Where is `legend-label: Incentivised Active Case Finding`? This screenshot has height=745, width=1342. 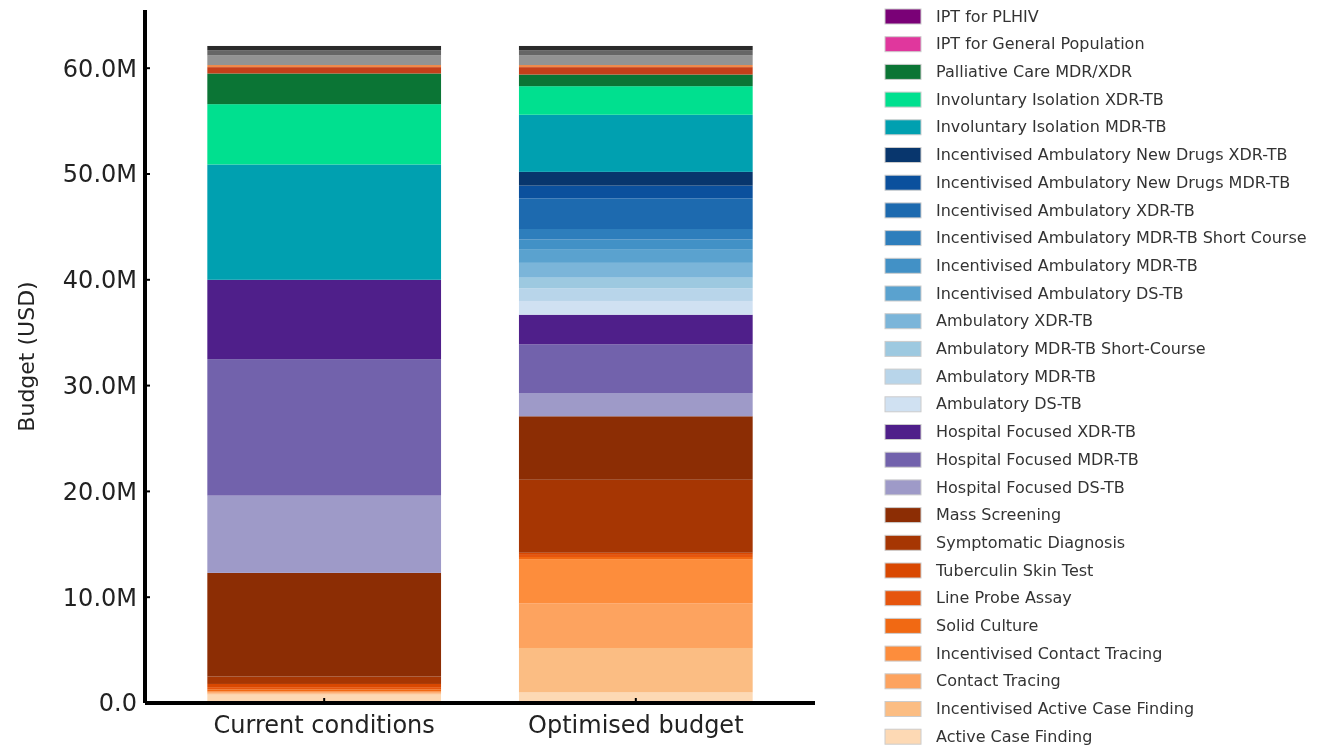 legend-label: Incentivised Active Case Finding is located at coordinates (1065, 709).